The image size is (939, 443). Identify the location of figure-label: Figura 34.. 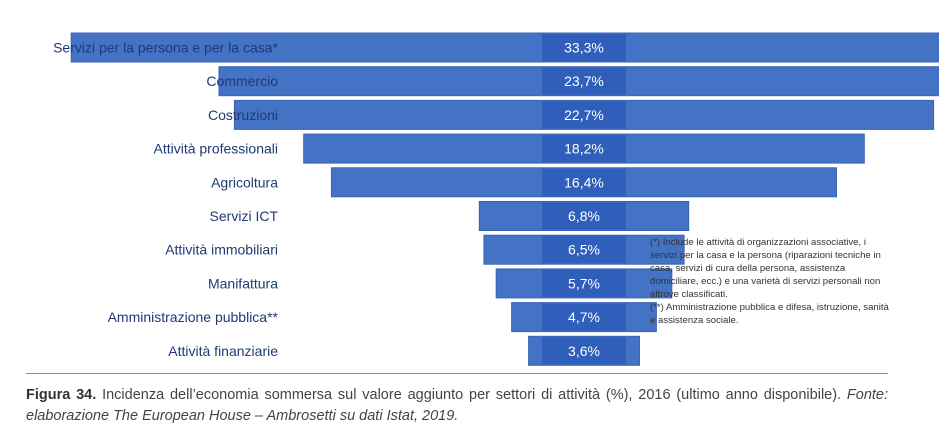
(61, 395).